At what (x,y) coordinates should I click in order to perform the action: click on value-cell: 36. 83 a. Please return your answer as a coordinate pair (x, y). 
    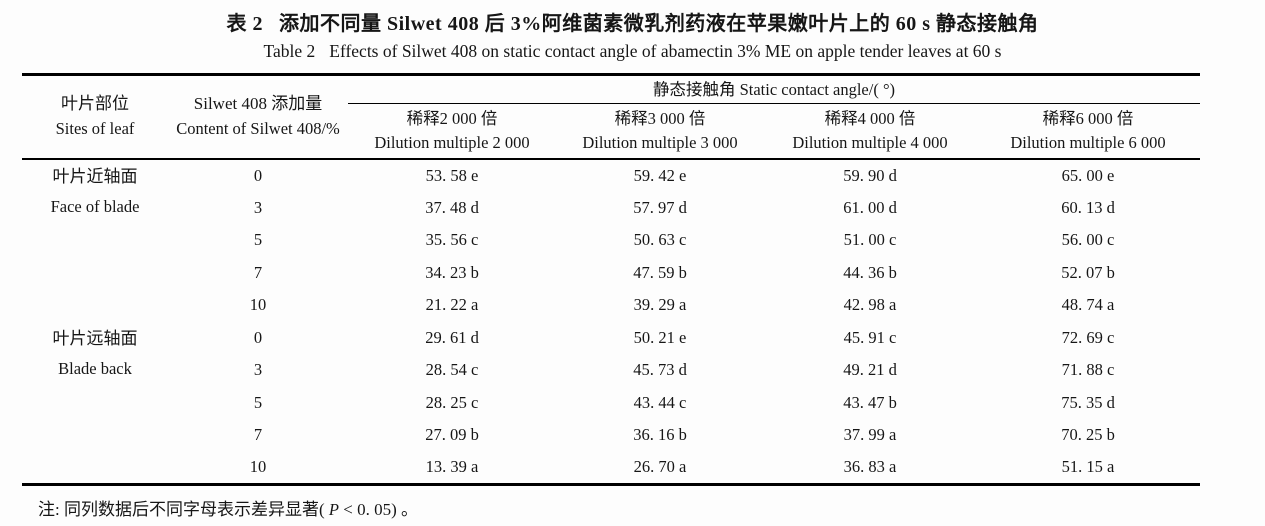
    Looking at the image, I should click on (870, 466).